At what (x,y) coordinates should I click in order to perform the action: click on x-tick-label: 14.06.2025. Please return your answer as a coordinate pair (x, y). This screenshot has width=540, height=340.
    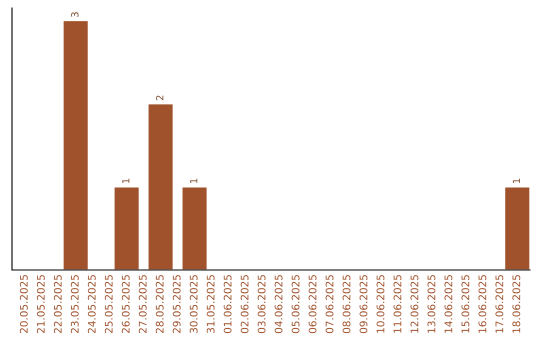
    Looking at the image, I should click on (448, 304).